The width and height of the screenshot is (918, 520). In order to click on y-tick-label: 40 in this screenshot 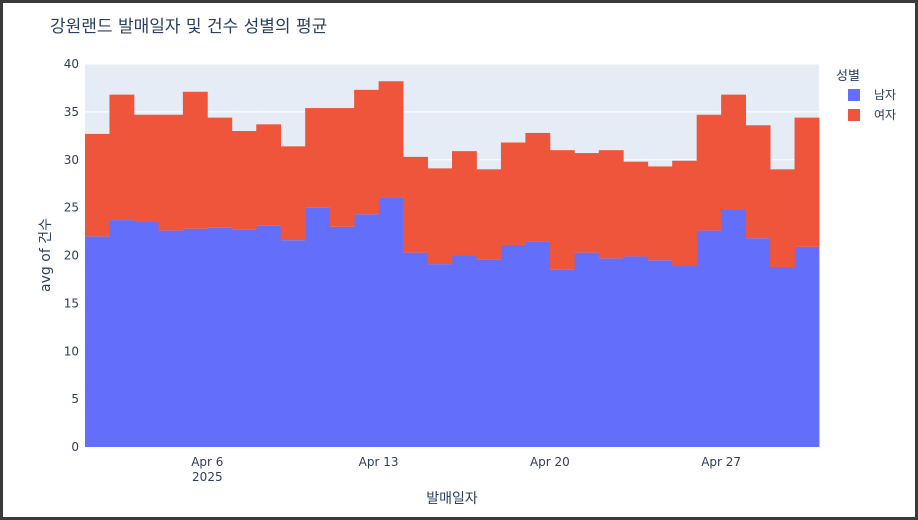, I will do `click(71, 64)`.